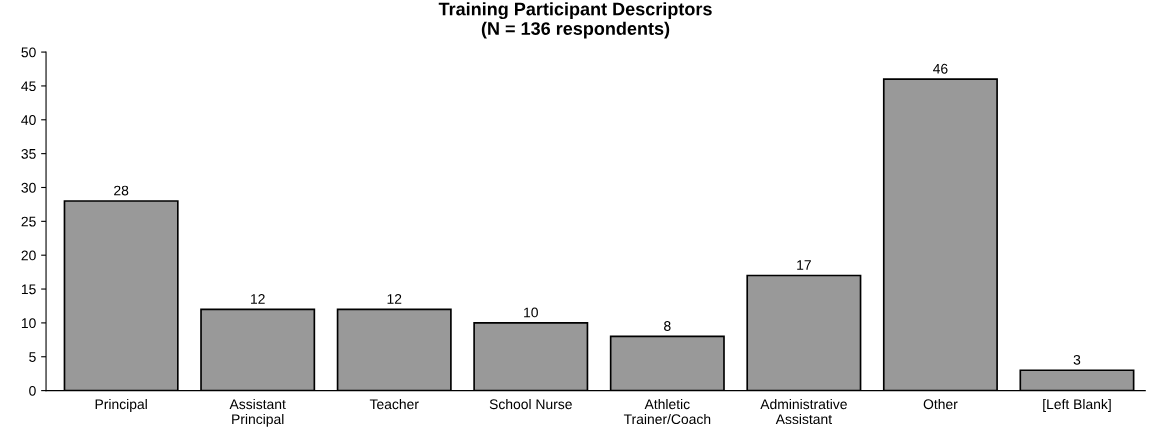  Describe the element at coordinates (667, 326) in the screenshot. I see `data-label: 8` at that location.